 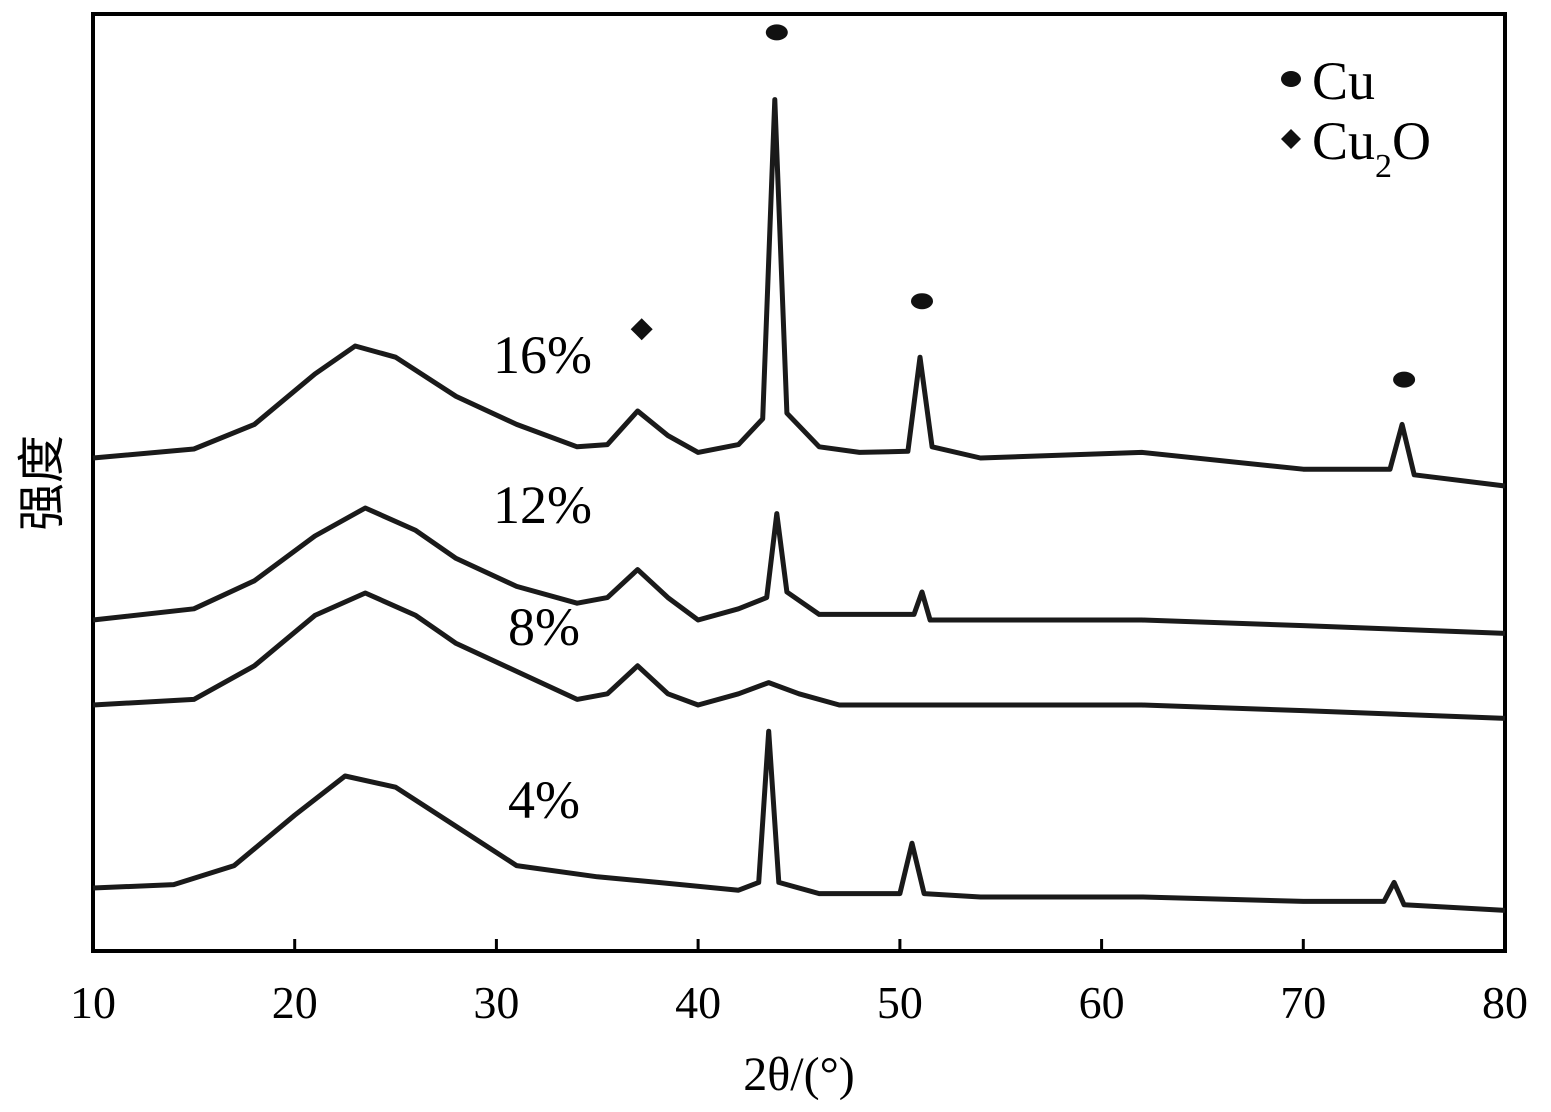 What do you see at coordinates (295, 1002) in the screenshot?
I see `x-tick-label: 20` at bounding box center [295, 1002].